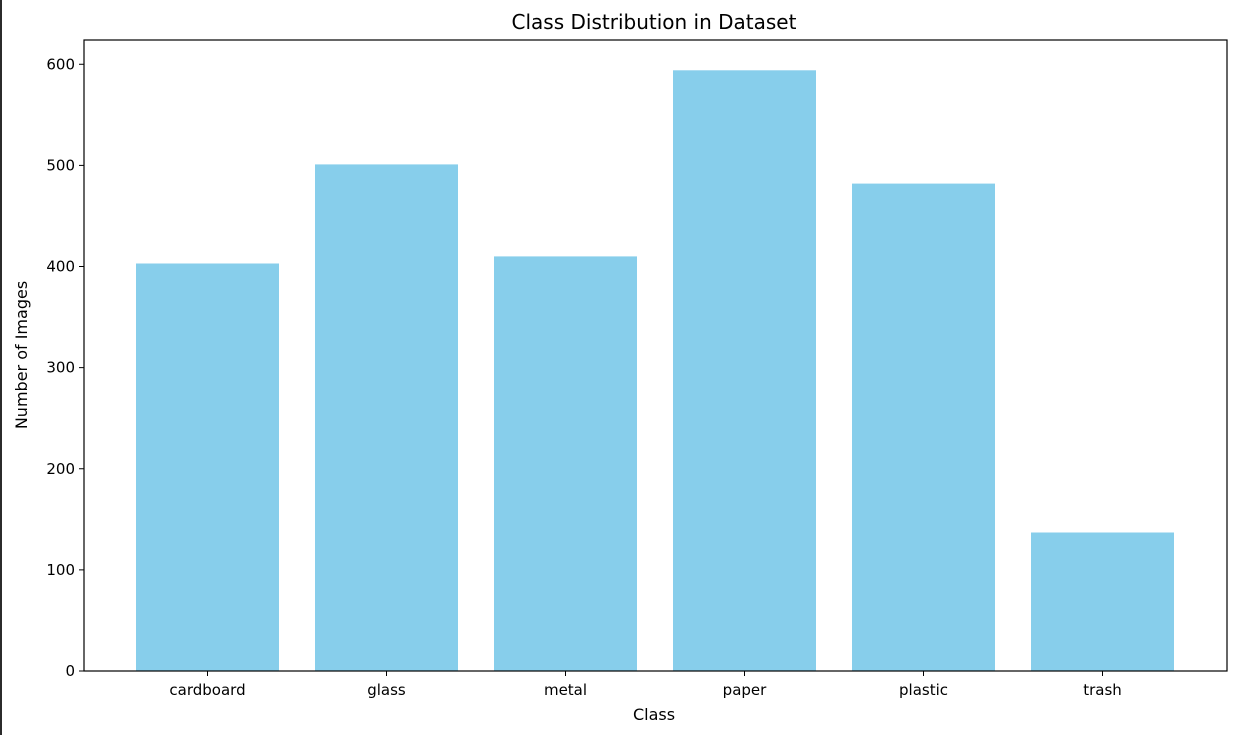  What do you see at coordinates (565, 463) in the screenshot?
I see `bar-metal` at bounding box center [565, 463].